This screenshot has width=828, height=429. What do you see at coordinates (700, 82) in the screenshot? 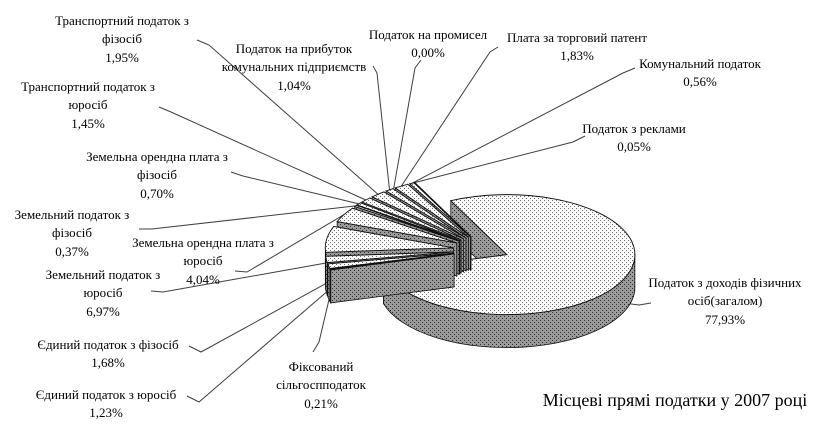
I see `slice-value-text: 0,56%` at bounding box center [700, 82].